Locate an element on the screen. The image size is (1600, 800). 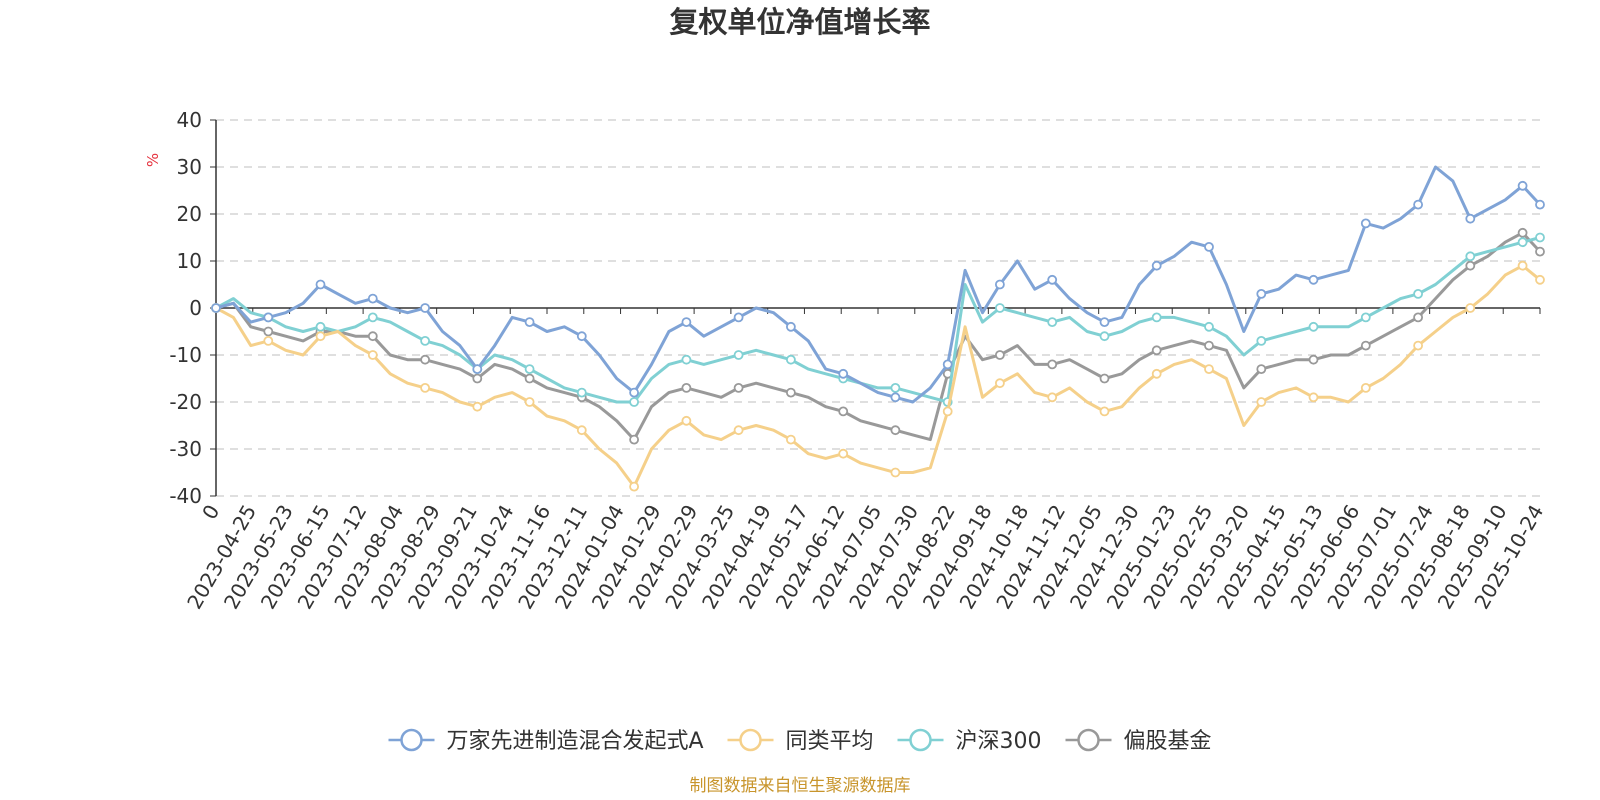
legend-item: 同类平均 is located at coordinates (800, 741).